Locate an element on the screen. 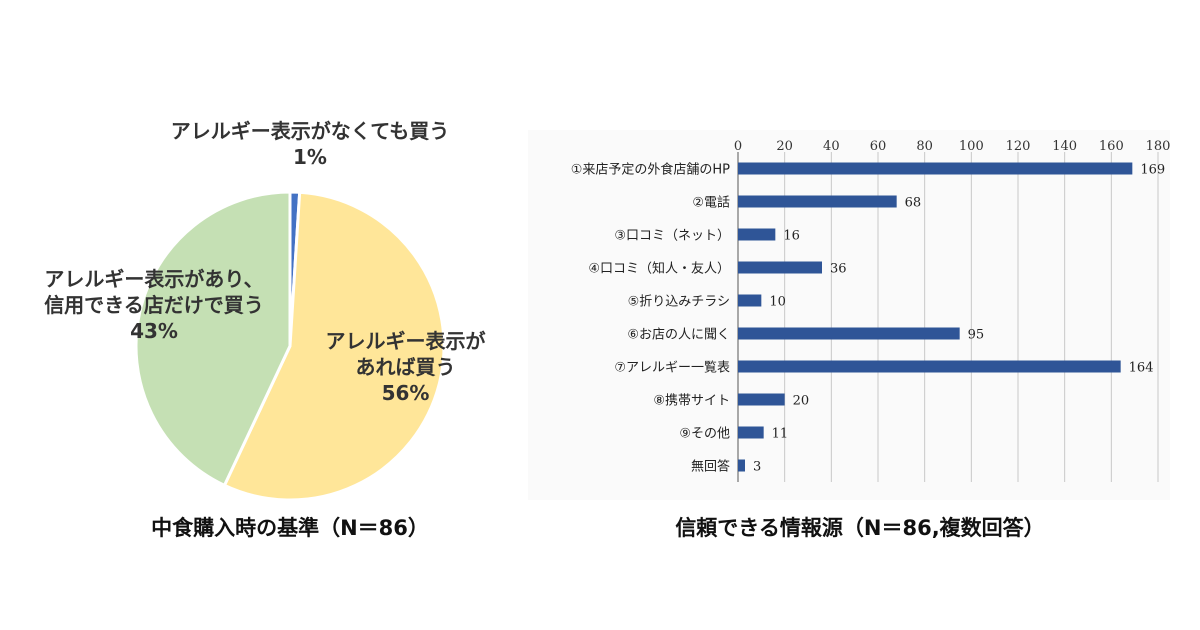 This screenshot has height=630, width=1200. pie-chart-title: 中食購入時の基準（N＝86） is located at coordinates (290, 528).